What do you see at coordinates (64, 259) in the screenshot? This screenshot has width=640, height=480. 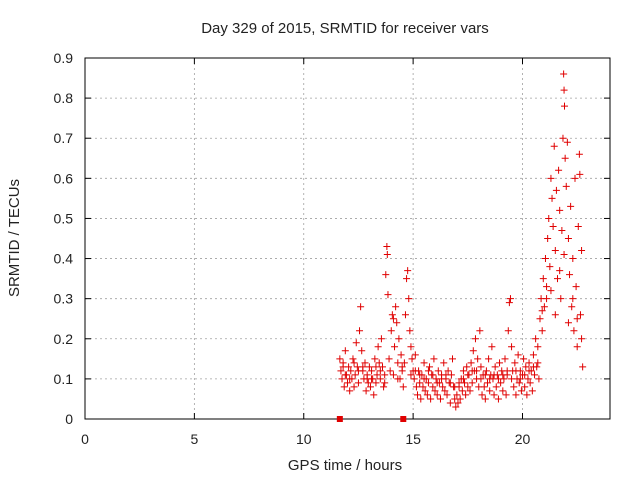 I see `y-tick-label: 0.4` at bounding box center [64, 259].